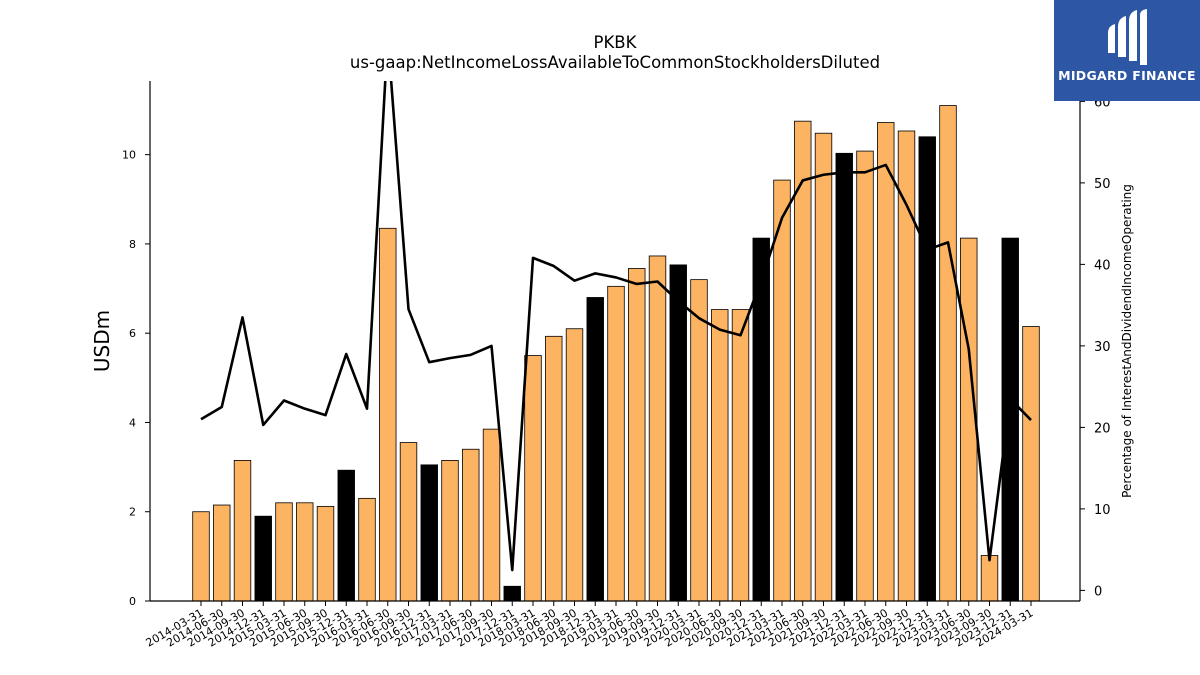  What do you see at coordinates (1102, 265) in the screenshot?
I see `y2-tick-label-40: 40` at bounding box center [1102, 265].